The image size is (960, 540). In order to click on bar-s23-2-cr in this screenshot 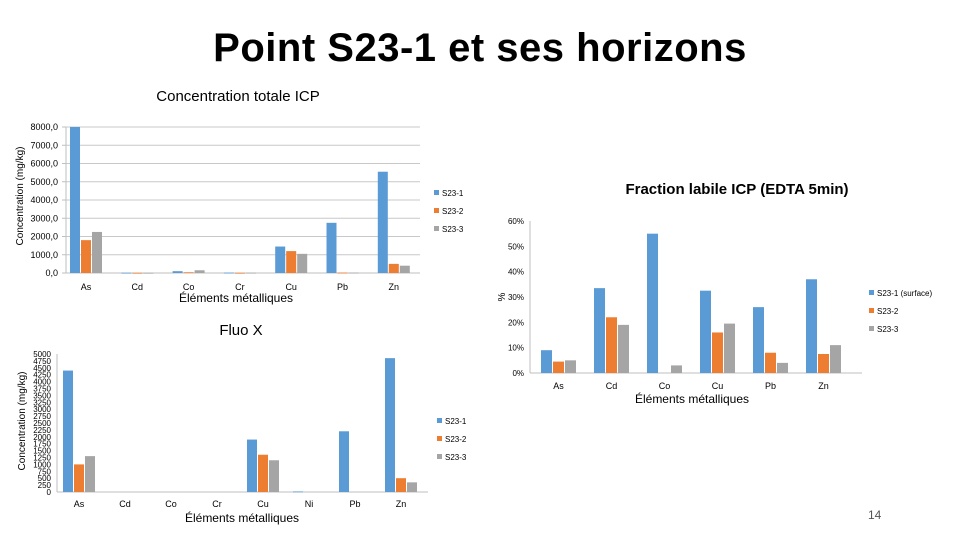, I will do `click(239, 273)`.